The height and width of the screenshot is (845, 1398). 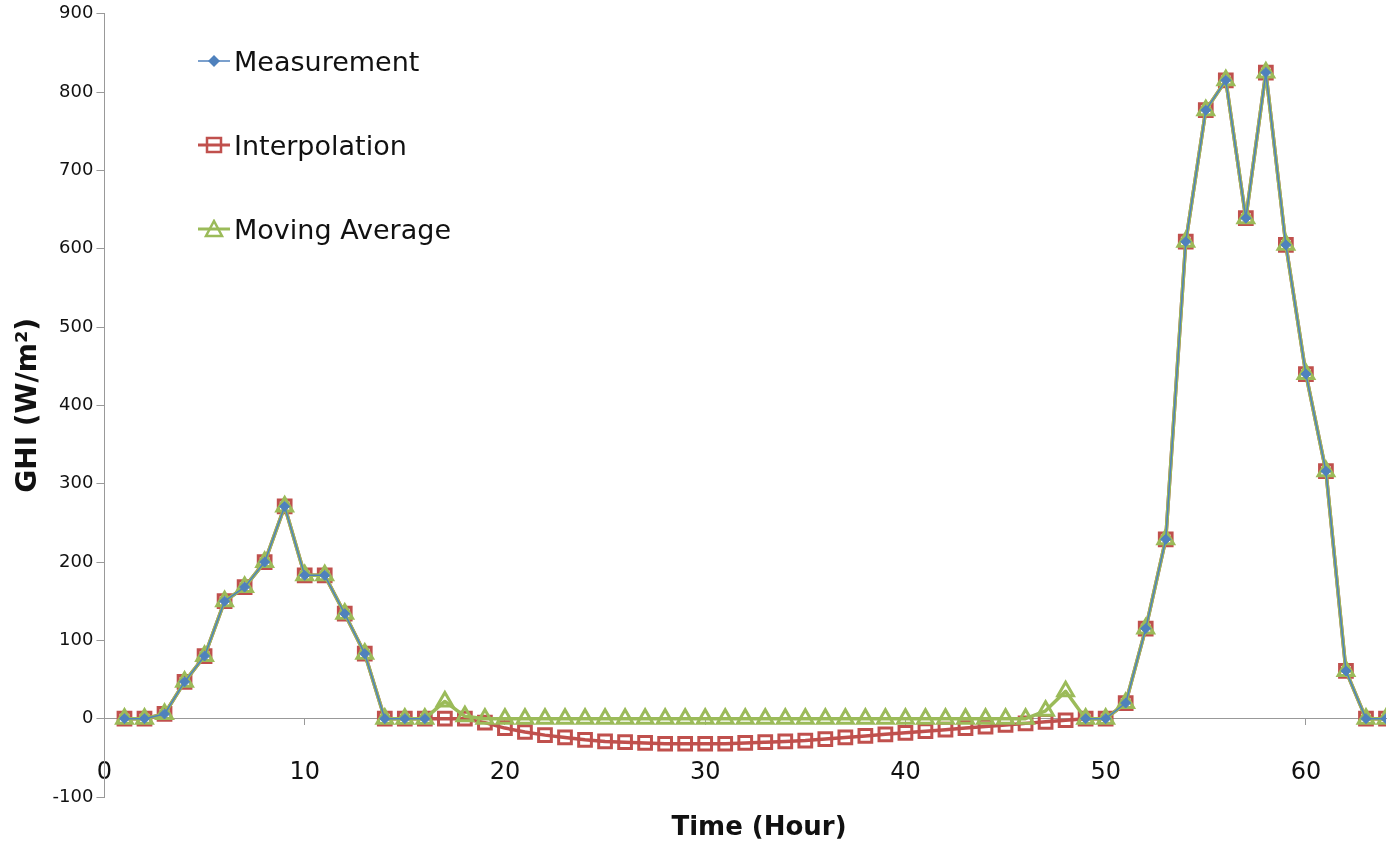 What do you see at coordinates (1105, 771) in the screenshot?
I see `x-tick-label: 50` at bounding box center [1105, 771].